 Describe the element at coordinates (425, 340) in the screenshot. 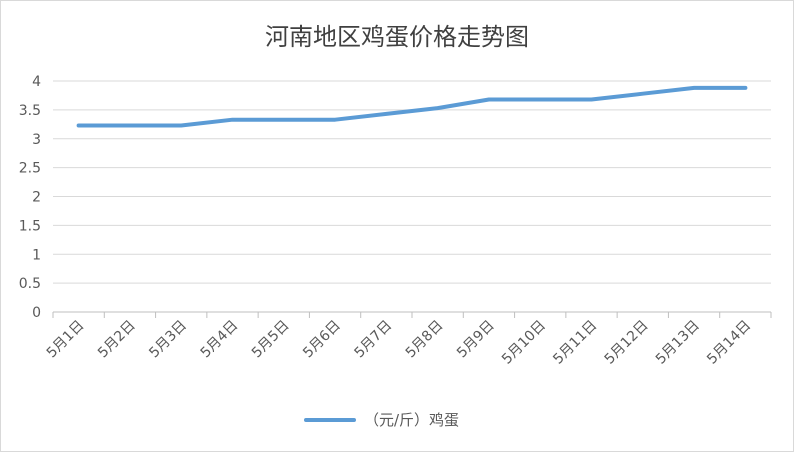

I see `x-tick-label: 5月8日` at that location.